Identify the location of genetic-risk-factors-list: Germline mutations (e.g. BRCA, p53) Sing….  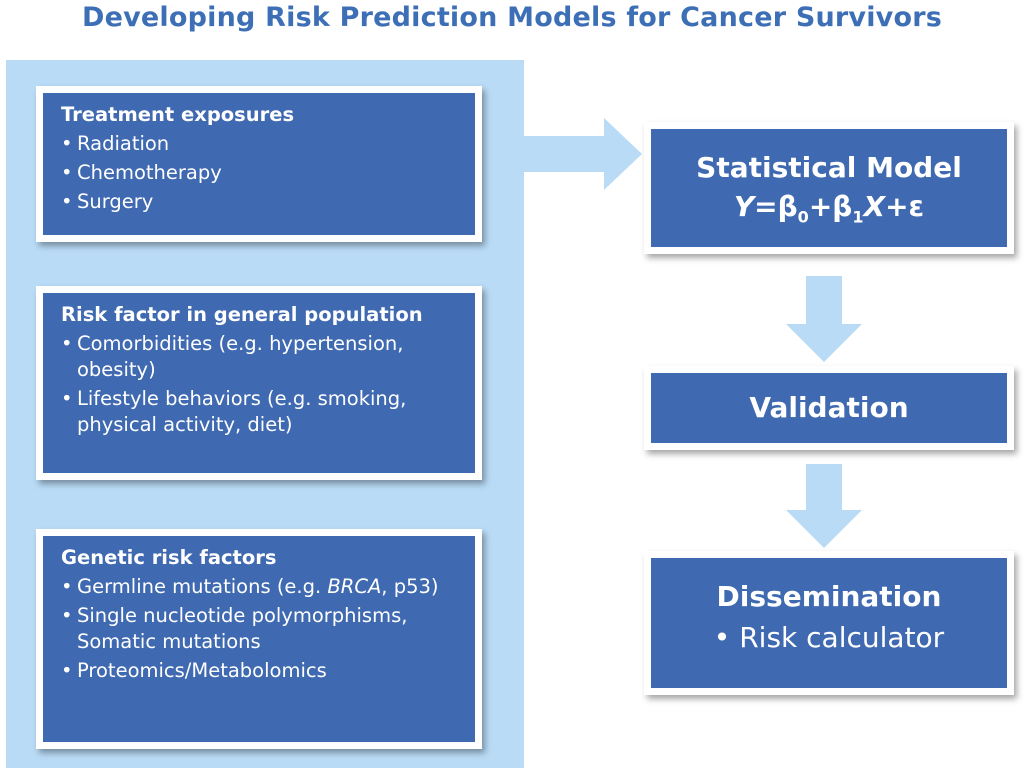
(259, 629).